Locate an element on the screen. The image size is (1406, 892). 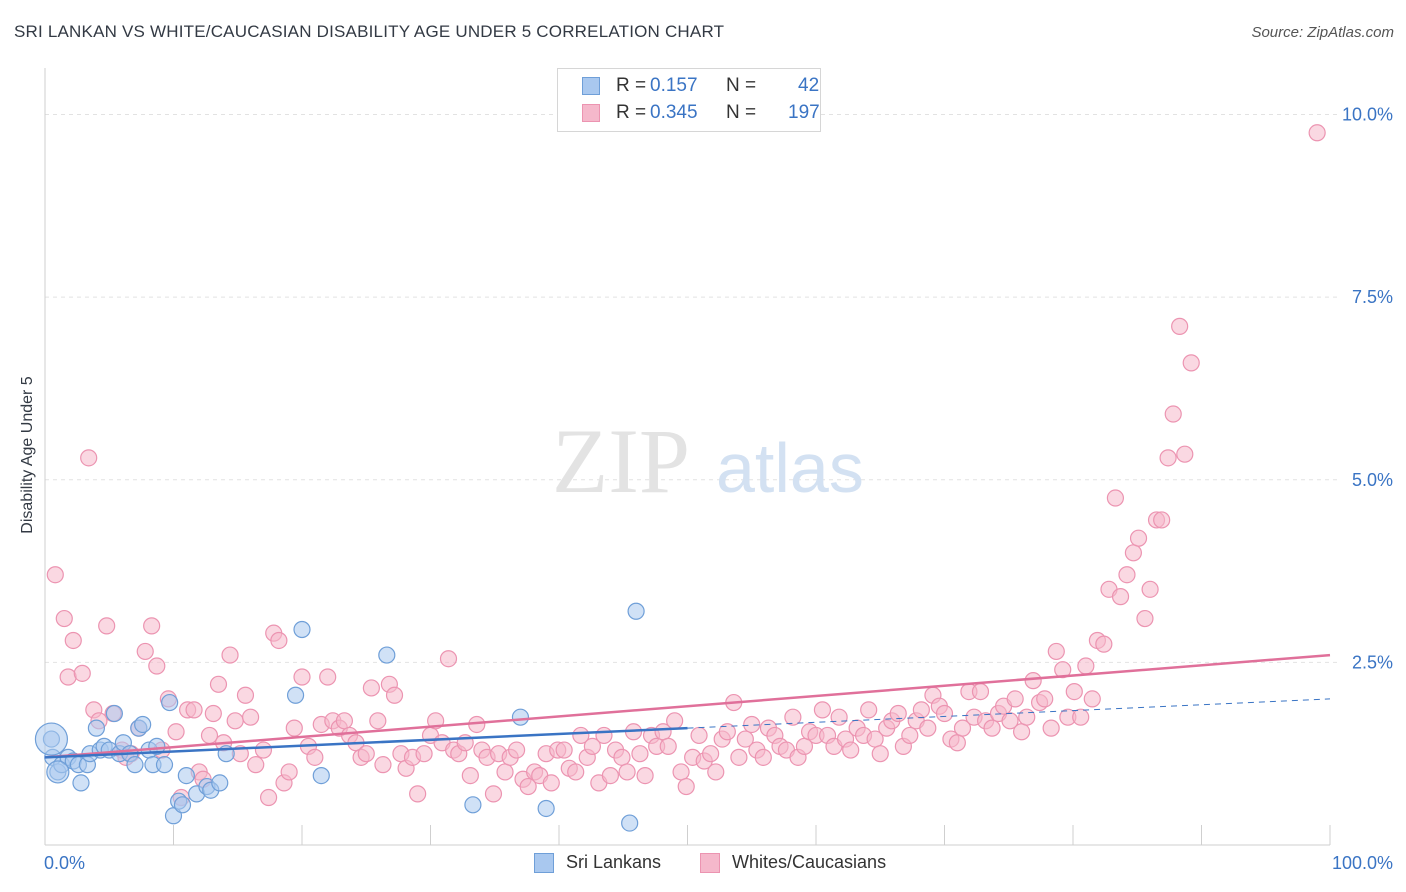
series-label: Sri Lankans is located at coordinates (614, 862).